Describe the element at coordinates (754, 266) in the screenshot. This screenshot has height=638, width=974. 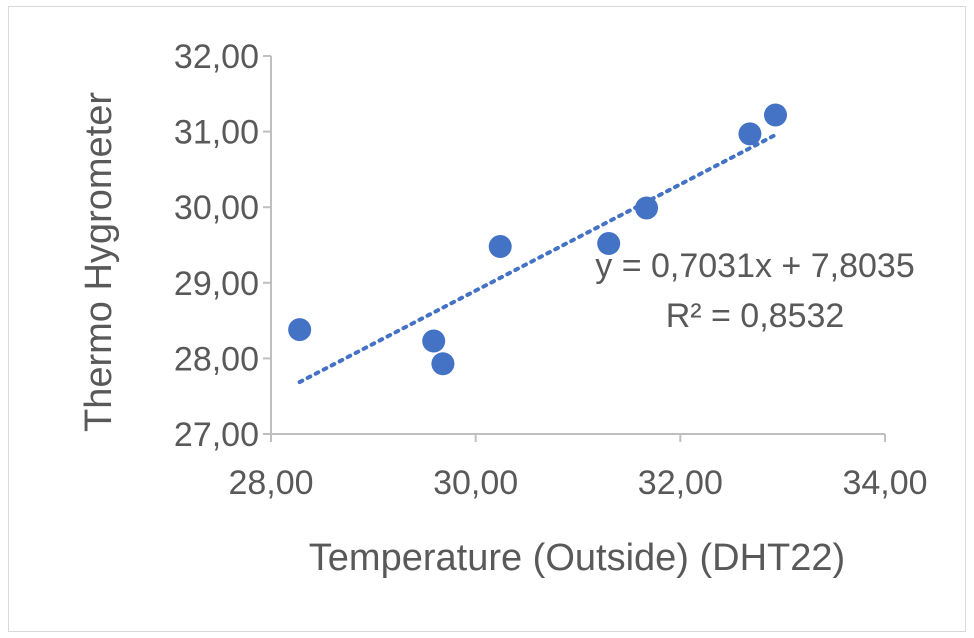
I see `trendline-equation: y = 0,7031x + 7,8035` at that location.